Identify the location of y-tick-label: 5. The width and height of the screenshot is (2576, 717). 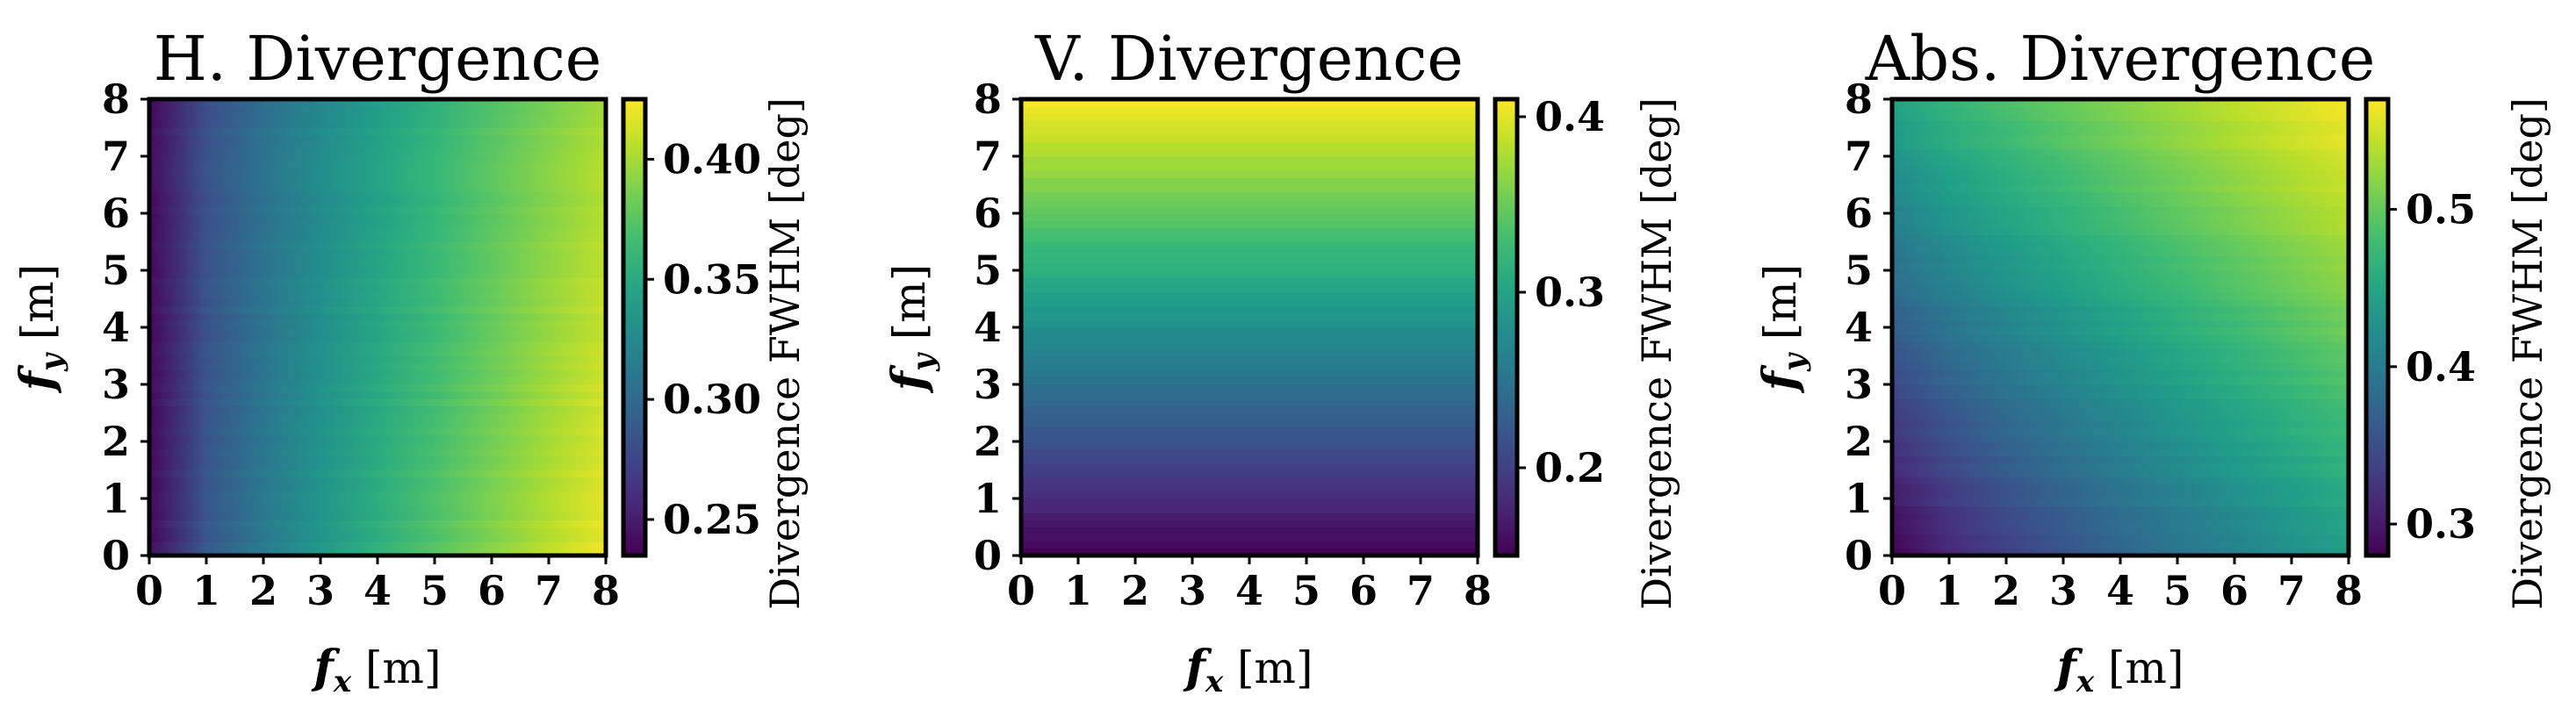
(988, 270).